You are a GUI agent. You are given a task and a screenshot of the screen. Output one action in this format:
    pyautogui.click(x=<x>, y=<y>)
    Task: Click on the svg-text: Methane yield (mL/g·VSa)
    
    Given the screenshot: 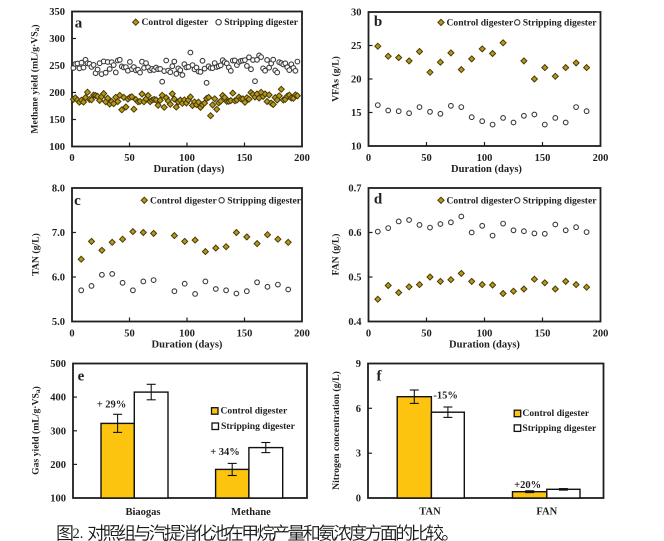 What is the action you would take?
    pyautogui.click(x=35, y=78)
    